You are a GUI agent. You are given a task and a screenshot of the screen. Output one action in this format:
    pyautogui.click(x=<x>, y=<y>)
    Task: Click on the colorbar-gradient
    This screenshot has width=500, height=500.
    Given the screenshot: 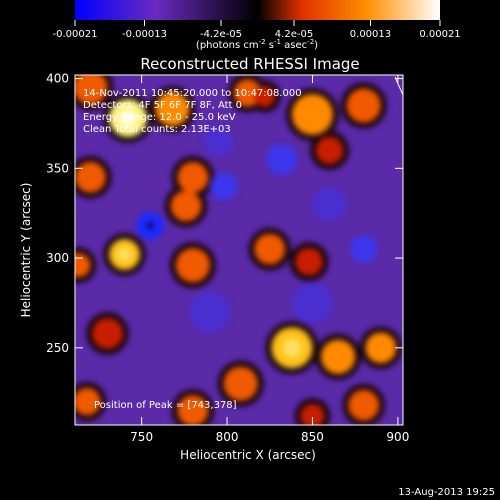 What is the action you would take?
    pyautogui.click(x=257, y=10)
    